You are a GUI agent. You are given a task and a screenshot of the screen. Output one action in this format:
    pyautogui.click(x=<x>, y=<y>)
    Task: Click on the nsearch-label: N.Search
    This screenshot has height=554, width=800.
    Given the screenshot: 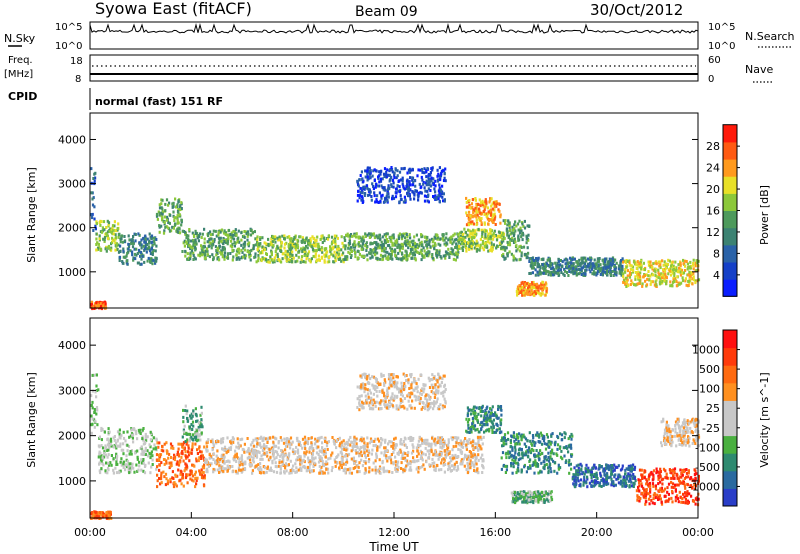 What is the action you would take?
    pyautogui.click(x=770, y=36)
    